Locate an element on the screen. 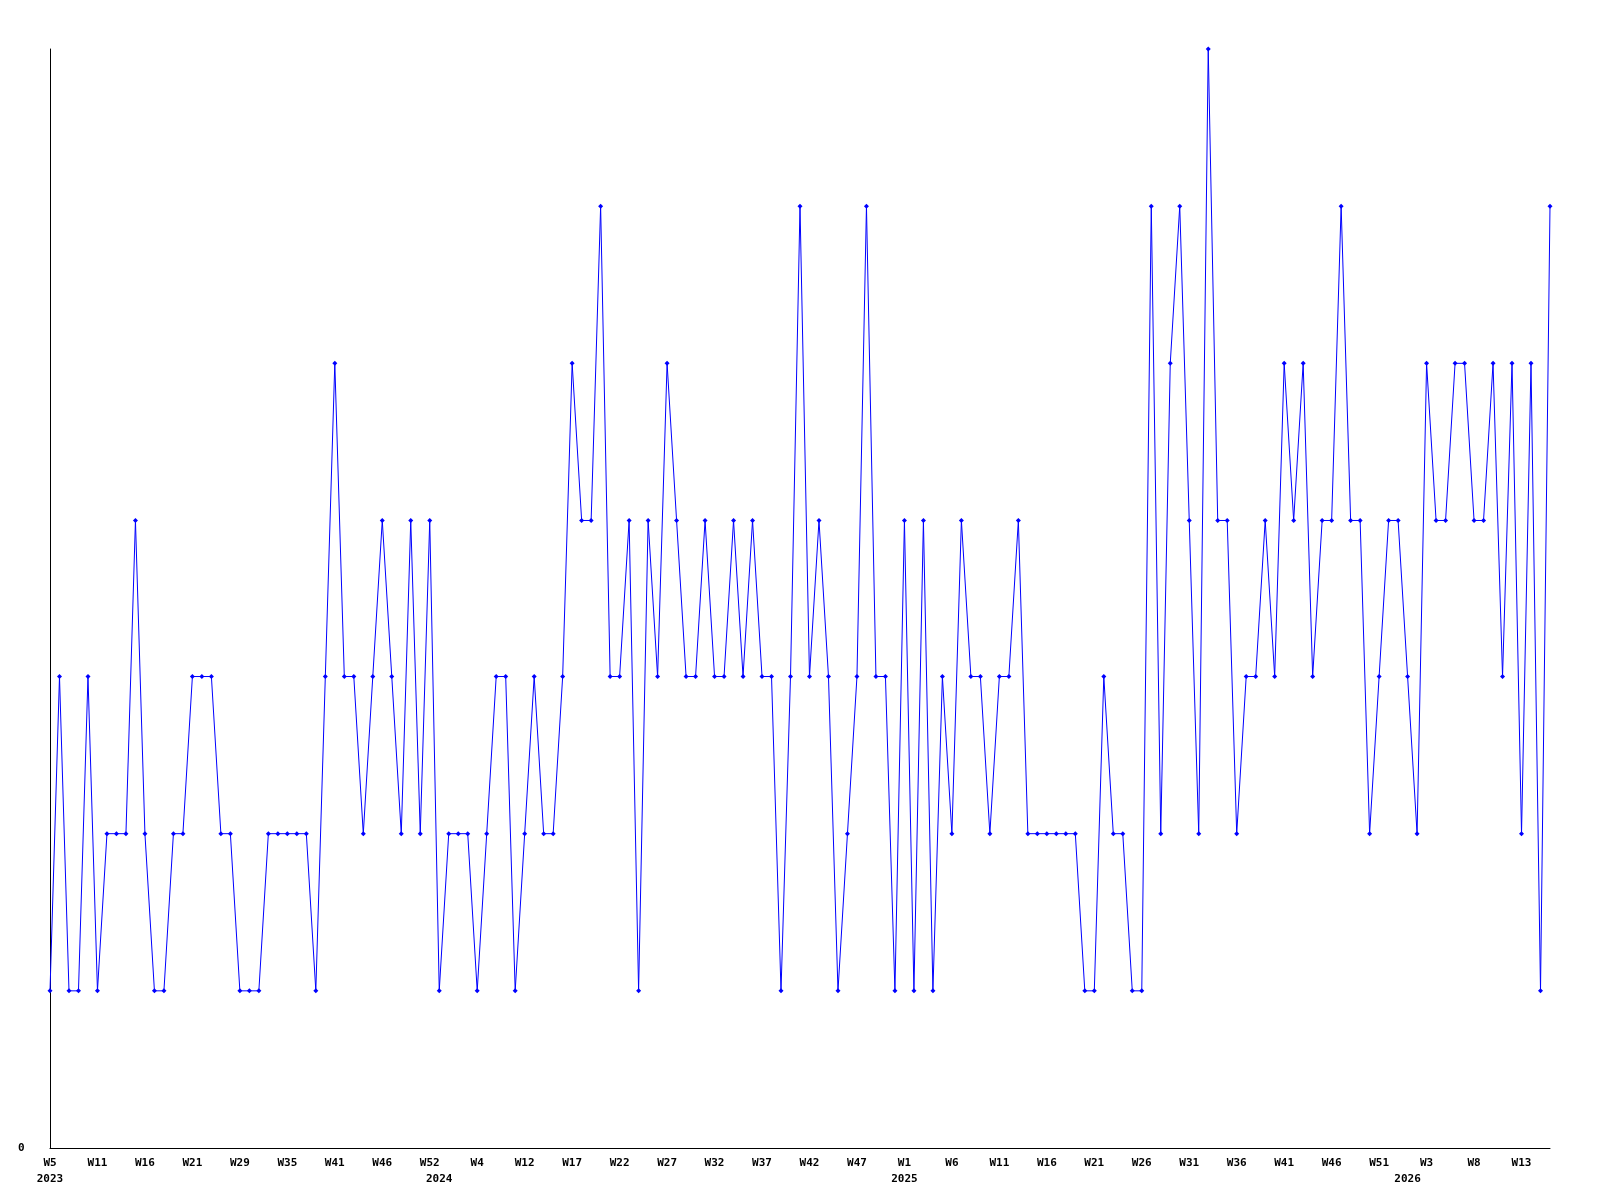 The width and height of the screenshot is (1600, 1200). x-tick-label: W42 is located at coordinates (809, 1162).